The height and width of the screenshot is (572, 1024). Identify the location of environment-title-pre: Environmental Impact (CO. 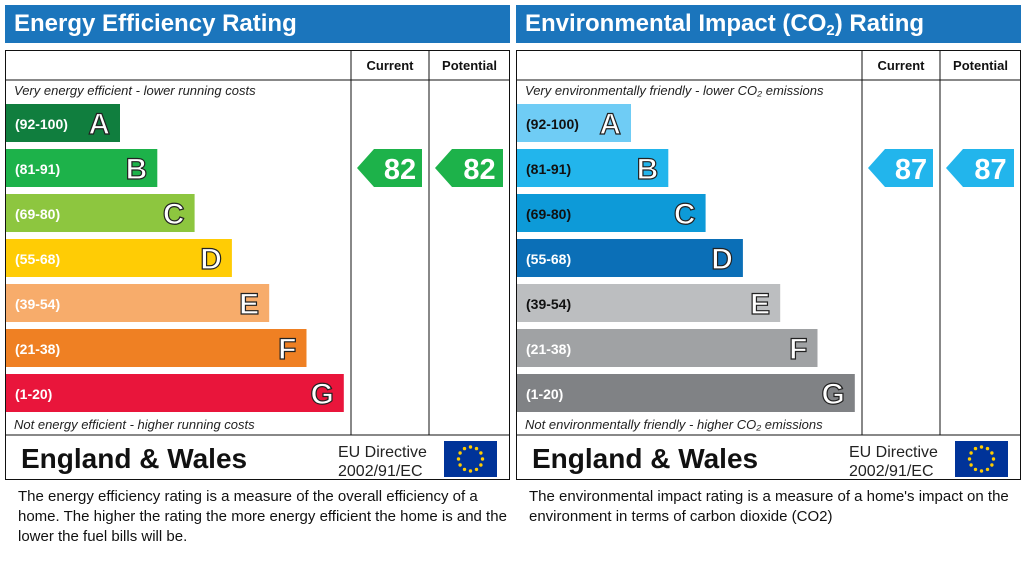
(676, 23).